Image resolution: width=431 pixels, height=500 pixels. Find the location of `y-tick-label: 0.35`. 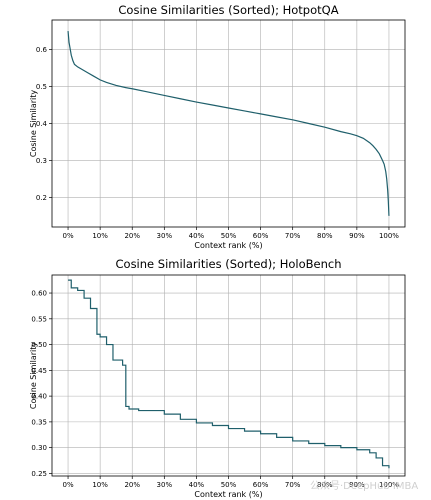

y-tick-label: 0.35 is located at coordinates (39, 422).